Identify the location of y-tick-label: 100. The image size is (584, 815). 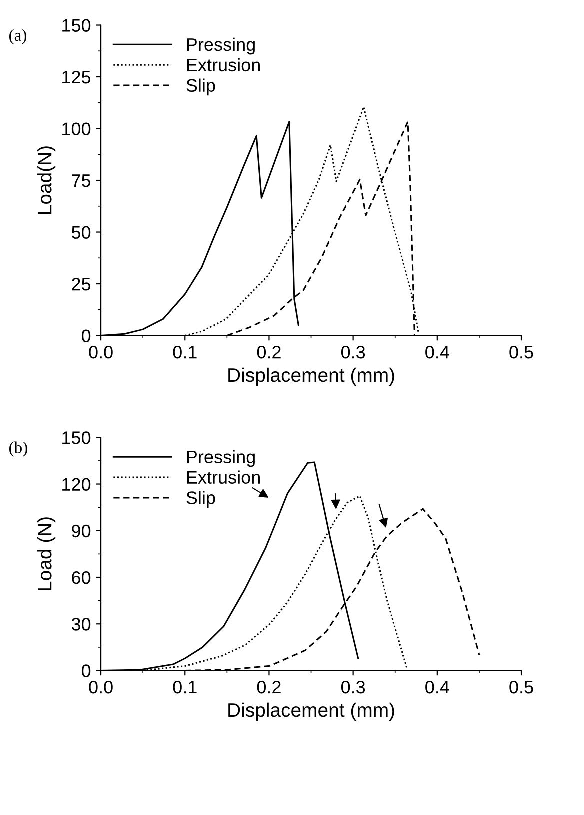
(76, 129).